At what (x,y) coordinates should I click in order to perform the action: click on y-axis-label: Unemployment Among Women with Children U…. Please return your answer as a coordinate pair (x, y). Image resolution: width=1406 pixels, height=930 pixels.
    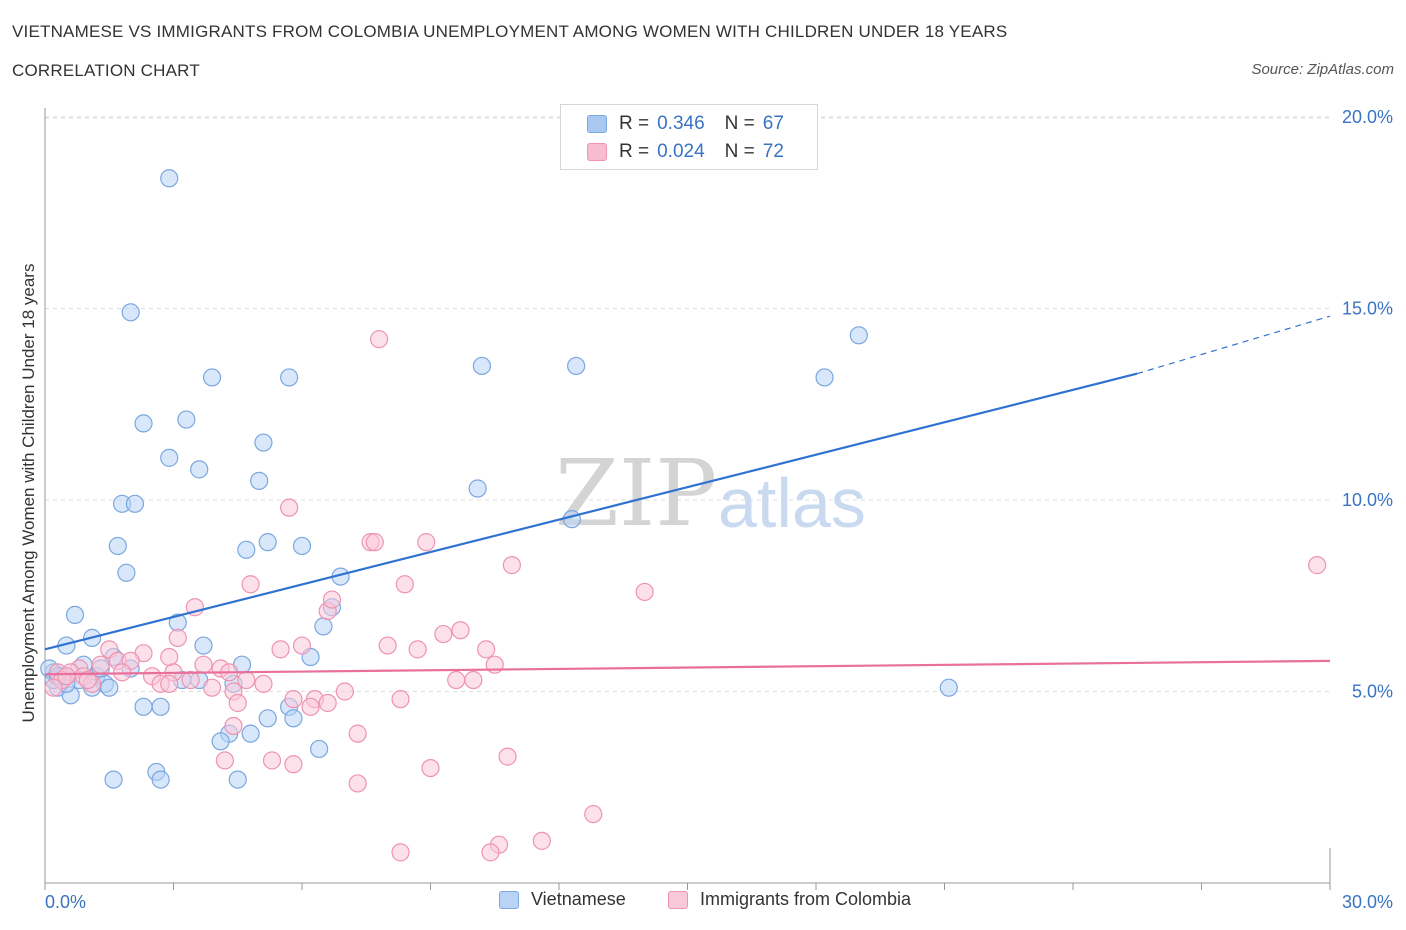
    Looking at the image, I should click on (28, 493).